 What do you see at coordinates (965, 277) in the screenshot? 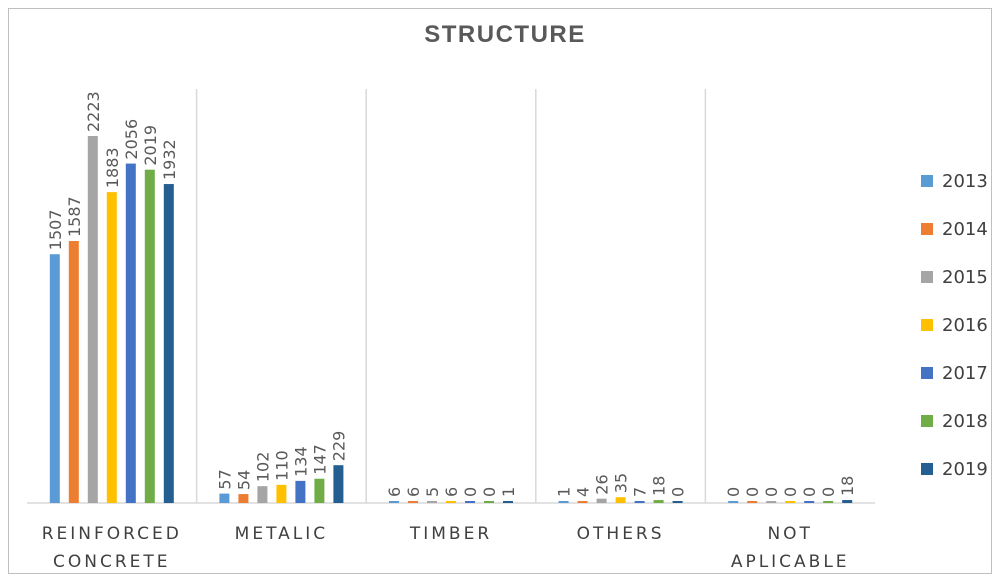
I see `legend-label: 2015` at bounding box center [965, 277].